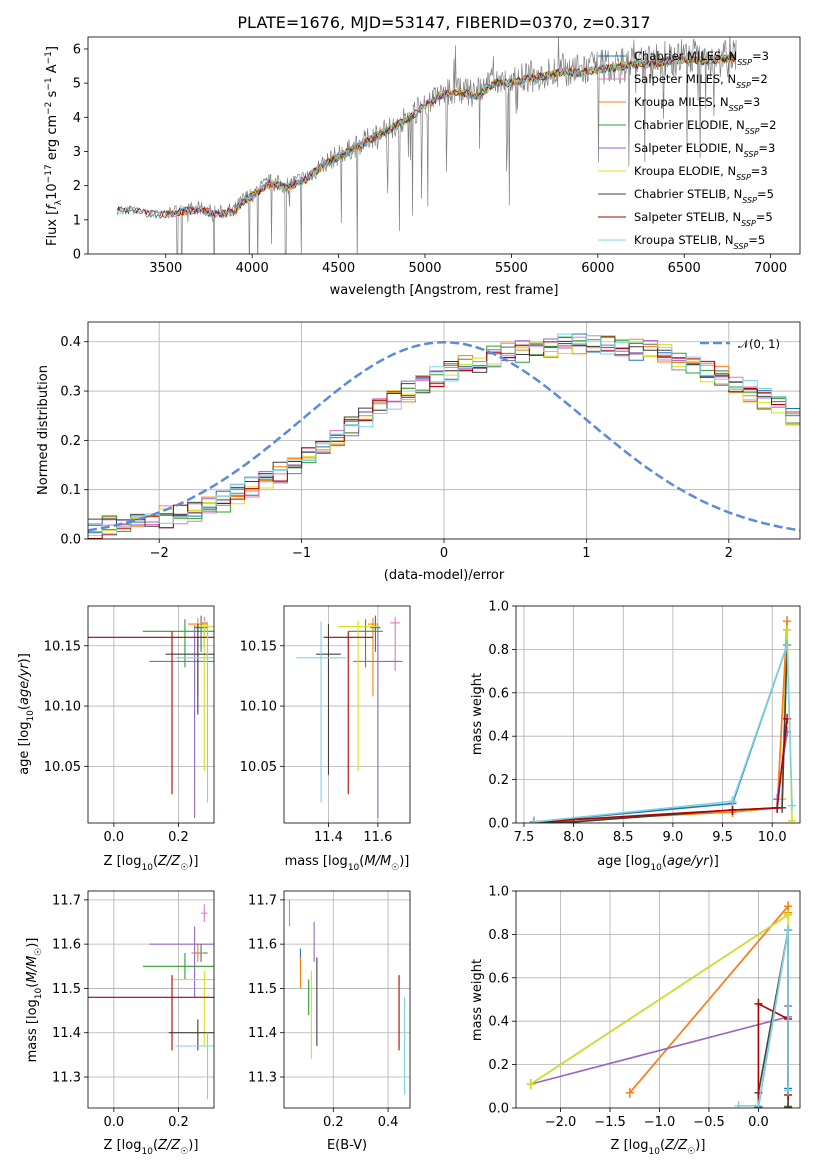  Describe the element at coordinates (498, 978) in the screenshot. I see `y-tick-label: 0.6` at that location.